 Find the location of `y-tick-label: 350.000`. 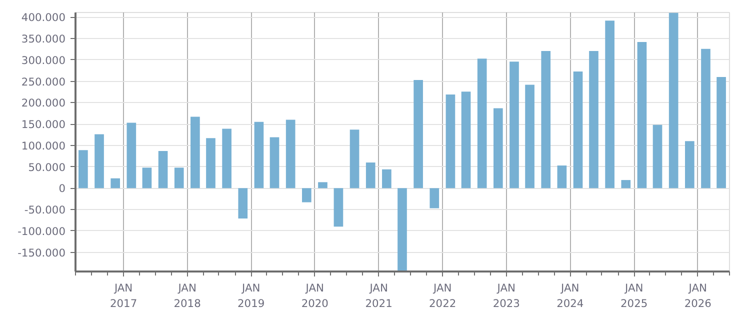

y-tick-label: 350.000 is located at coordinates (43, 39).